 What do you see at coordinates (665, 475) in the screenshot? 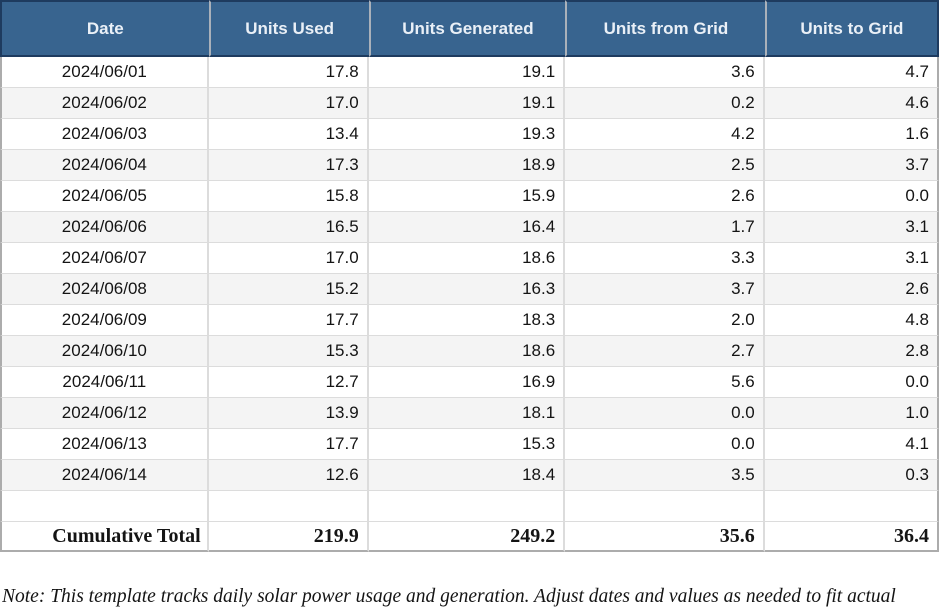
I see `units-from-grid-cell: 3.5` at bounding box center [665, 475].